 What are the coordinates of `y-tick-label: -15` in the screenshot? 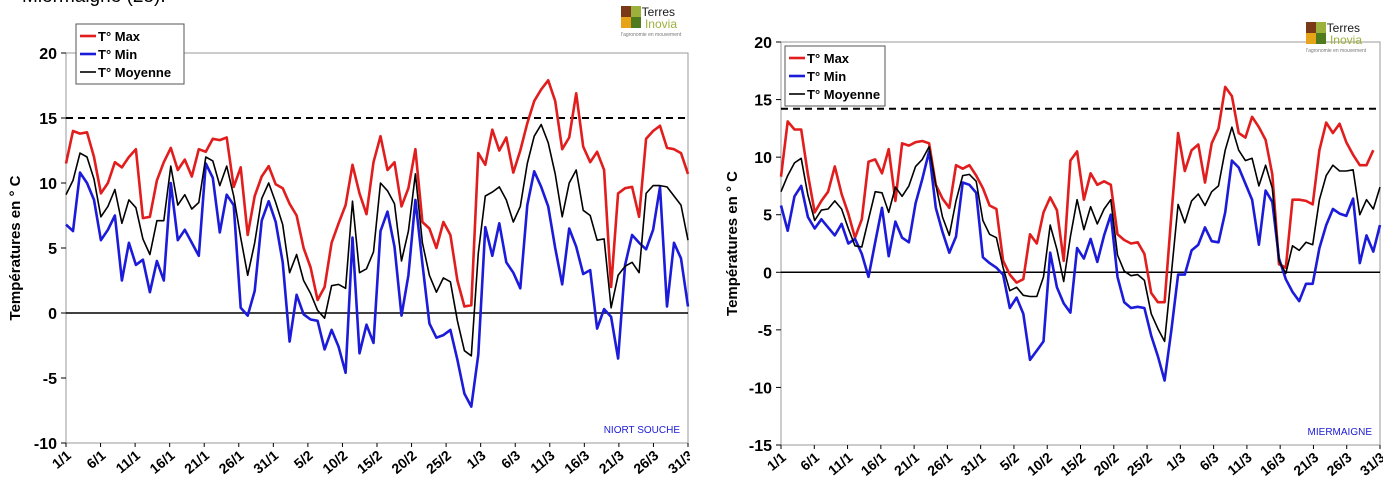 It's located at (760, 446).